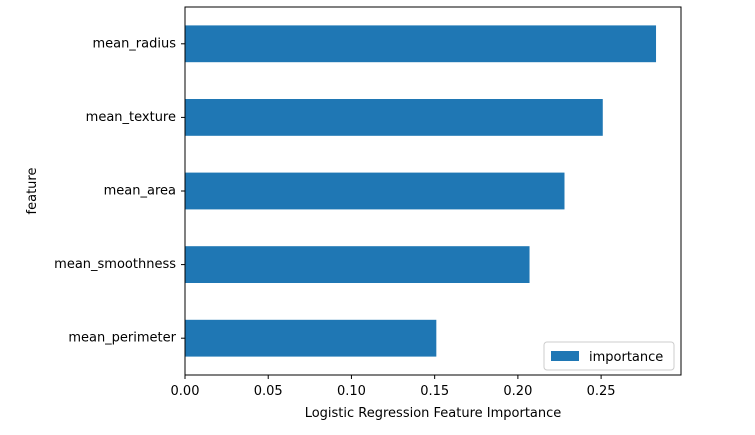 This screenshot has height=435, width=755. I want to click on x-tick-label: 0.00, so click(185, 391).